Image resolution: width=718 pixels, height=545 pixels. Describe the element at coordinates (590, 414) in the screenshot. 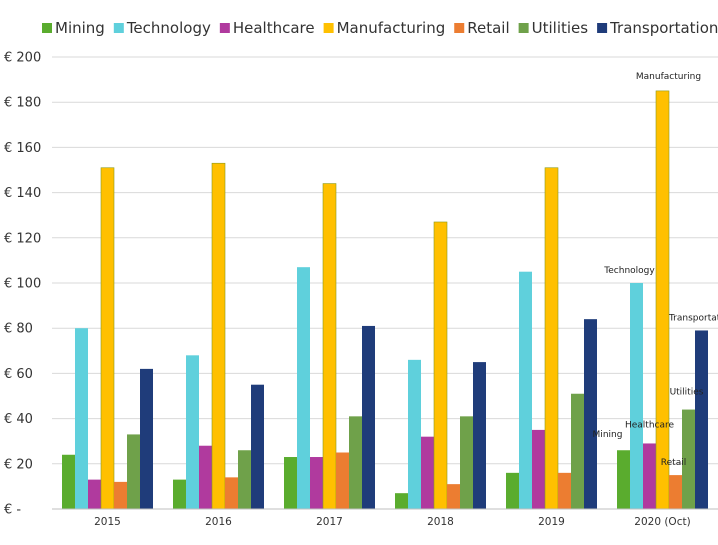

I see `bar-transportation-2019` at that location.